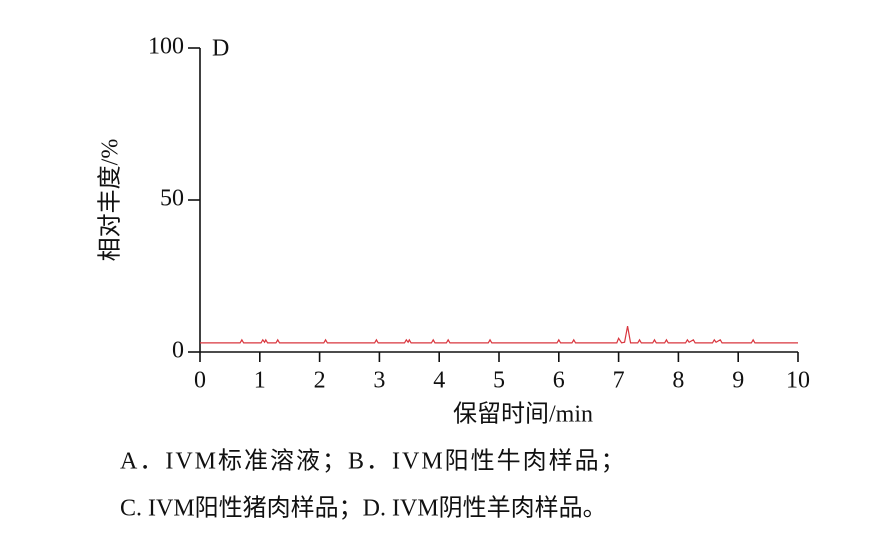 This screenshot has width=884, height=535. Describe the element at coordinates (178, 351) in the screenshot. I see `y-tick-label: 0` at that location.